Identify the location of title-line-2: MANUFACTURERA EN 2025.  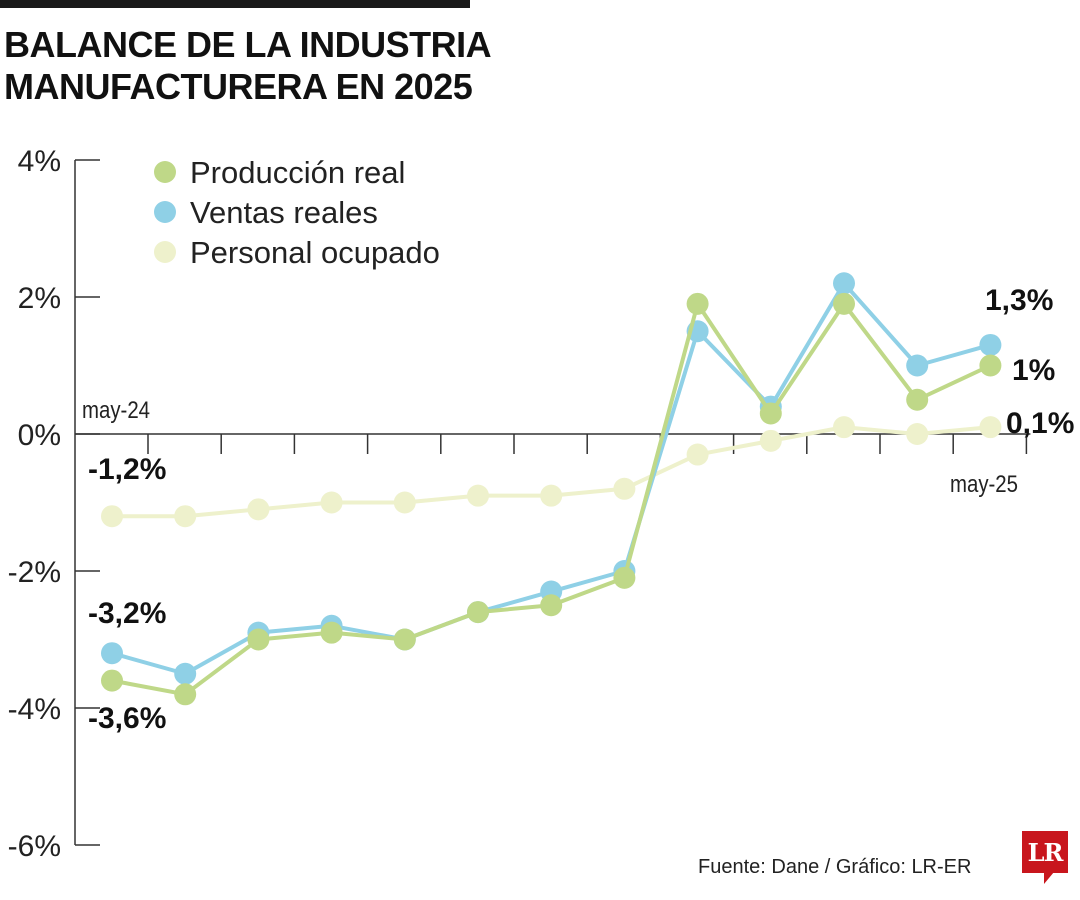
(238, 86).